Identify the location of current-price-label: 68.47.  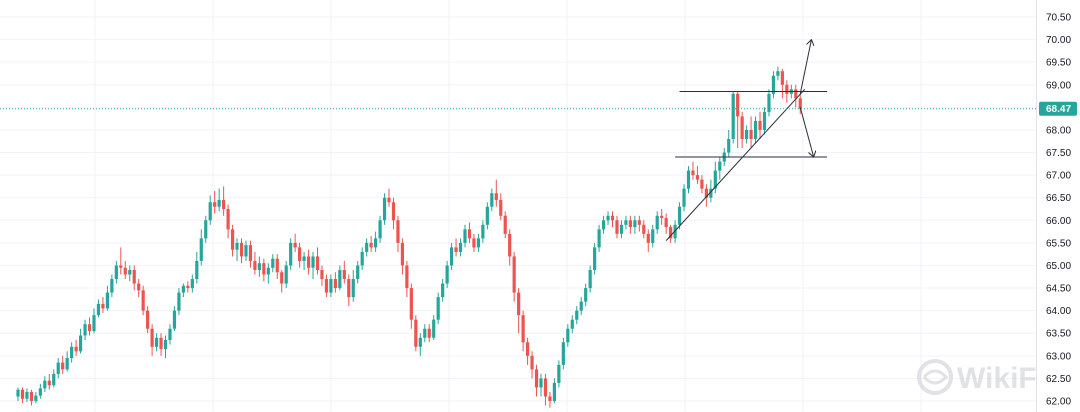
(1058, 109).